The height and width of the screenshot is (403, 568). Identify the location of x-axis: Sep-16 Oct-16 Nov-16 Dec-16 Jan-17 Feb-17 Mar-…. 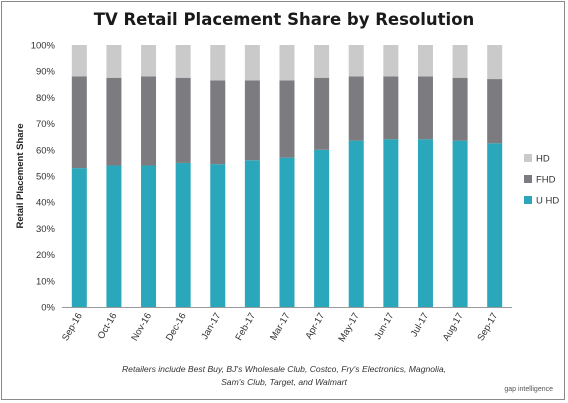
(280, 327).